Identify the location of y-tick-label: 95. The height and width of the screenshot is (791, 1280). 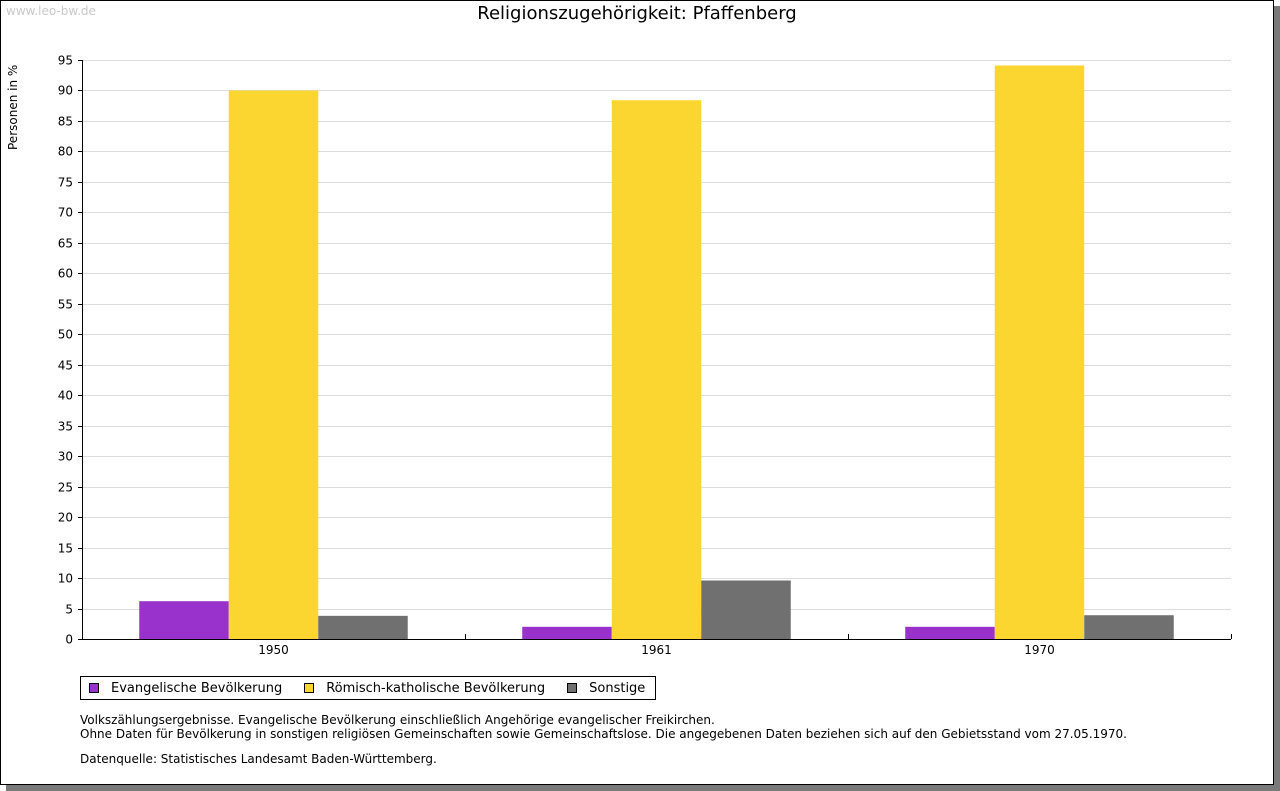
(65, 61).